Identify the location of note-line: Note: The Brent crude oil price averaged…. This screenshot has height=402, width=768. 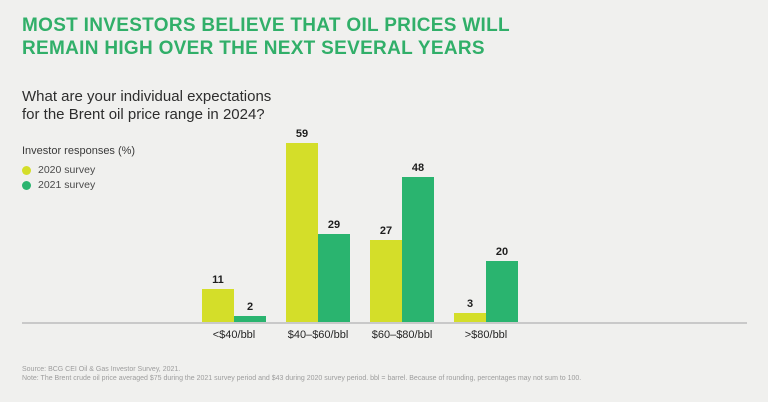
(302, 378).